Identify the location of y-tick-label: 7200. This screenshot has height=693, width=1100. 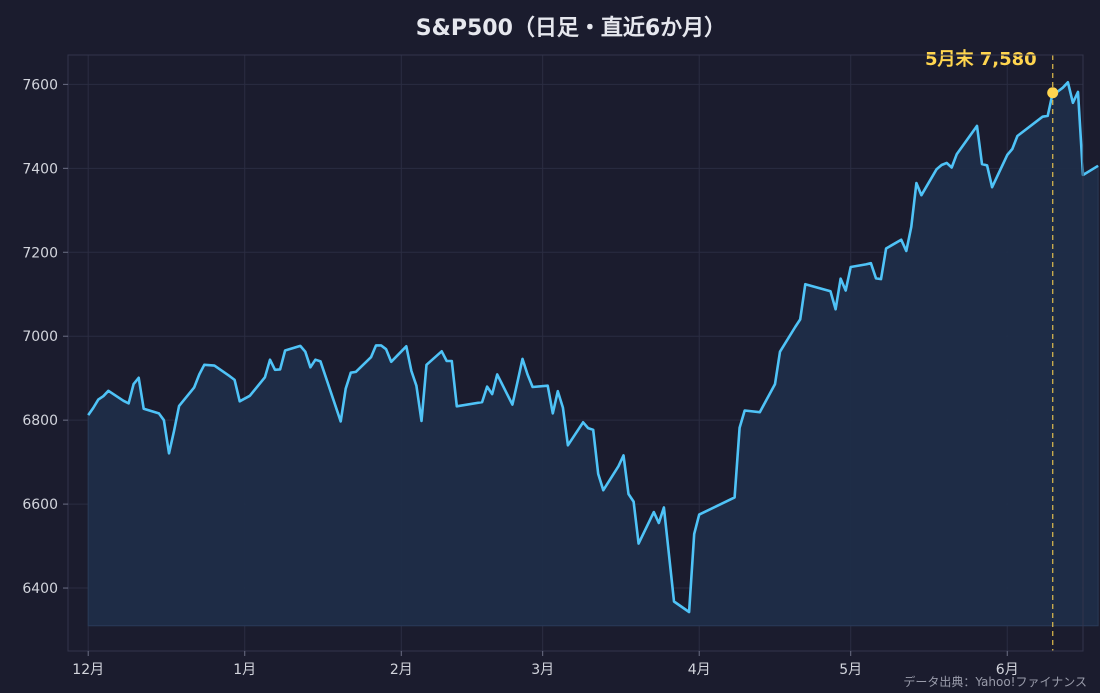
(40, 253).